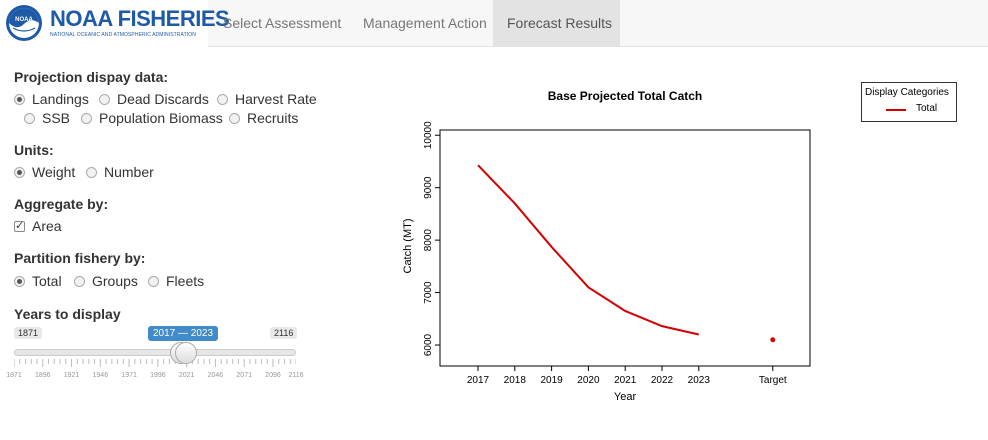  I want to click on slider-tick-label: 2071, so click(244, 375).